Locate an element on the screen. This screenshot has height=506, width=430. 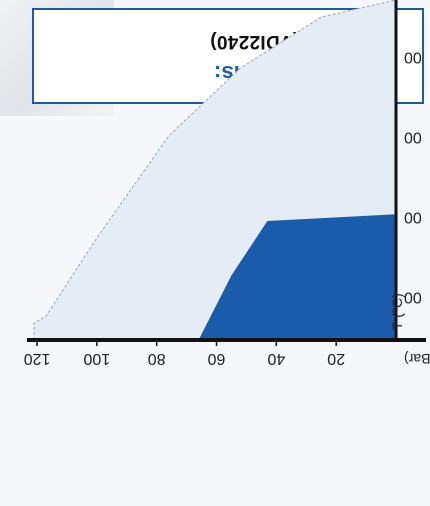
pressure-tick-label: 80 is located at coordinates (157, 358).